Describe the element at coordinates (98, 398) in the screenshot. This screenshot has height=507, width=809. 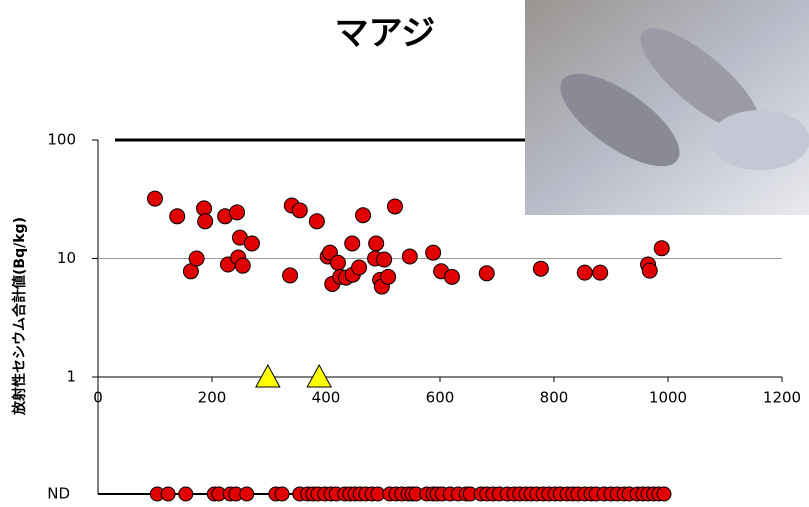
I see `x-tick-label: 0` at that location.